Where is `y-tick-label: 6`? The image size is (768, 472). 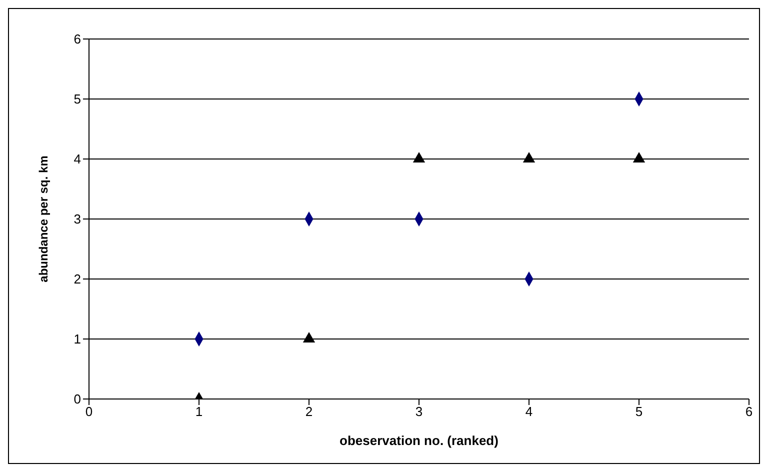 y-tick-label: 6 is located at coordinates (77, 39).